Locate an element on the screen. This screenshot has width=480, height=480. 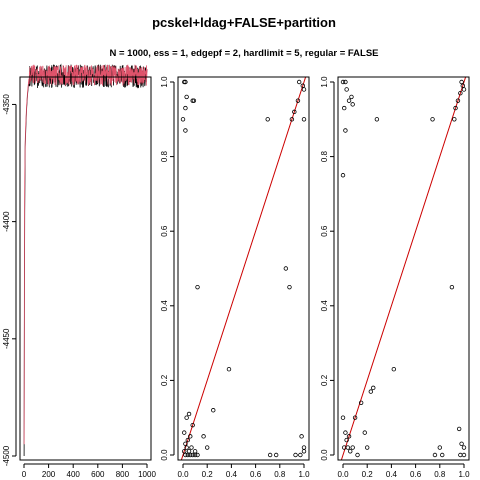
x-tick-label: 200 is located at coordinates (49, 474).